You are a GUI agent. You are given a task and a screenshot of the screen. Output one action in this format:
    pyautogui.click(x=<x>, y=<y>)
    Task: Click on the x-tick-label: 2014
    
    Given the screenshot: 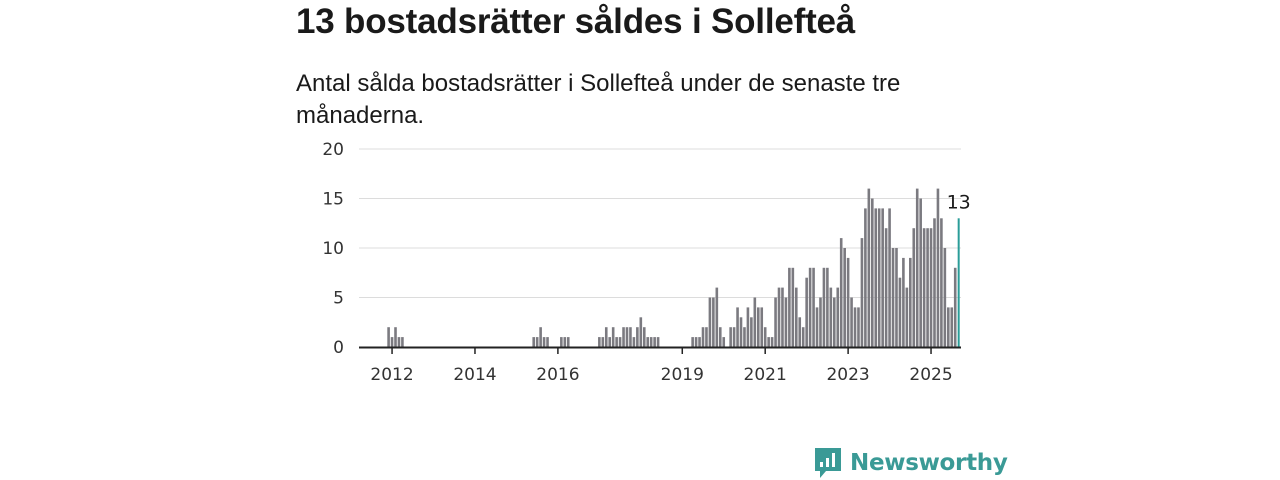 What is the action you would take?
    pyautogui.click(x=474, y=375)
    